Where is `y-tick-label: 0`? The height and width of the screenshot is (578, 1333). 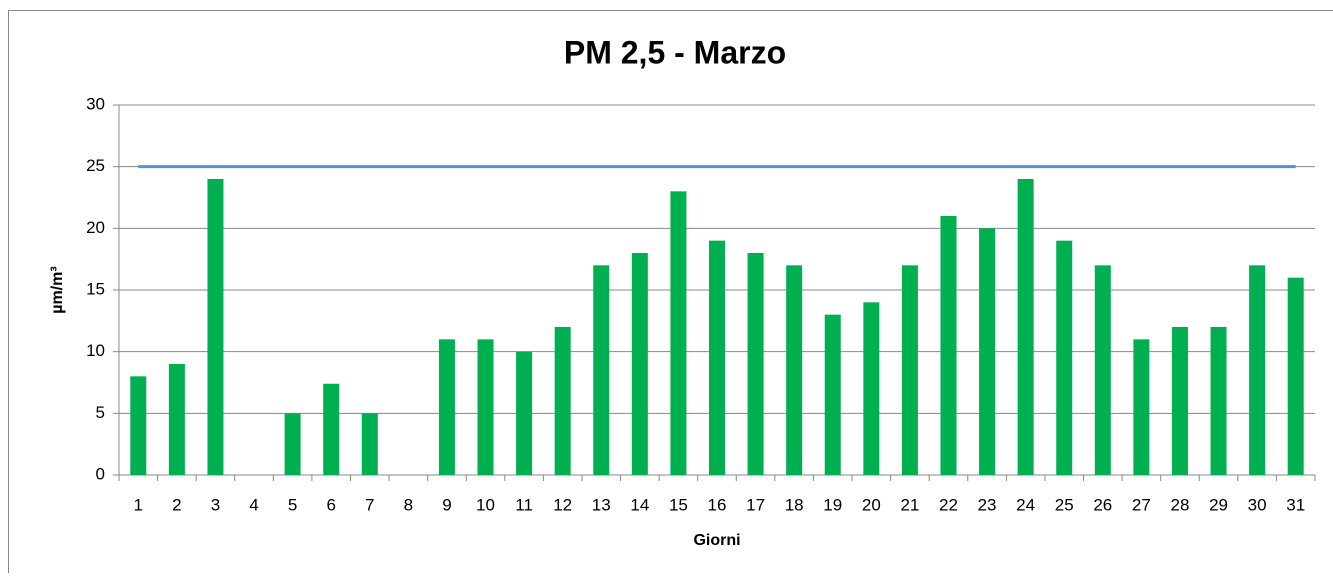 y-tick-label: 0 is located at coordinates (100, 473).